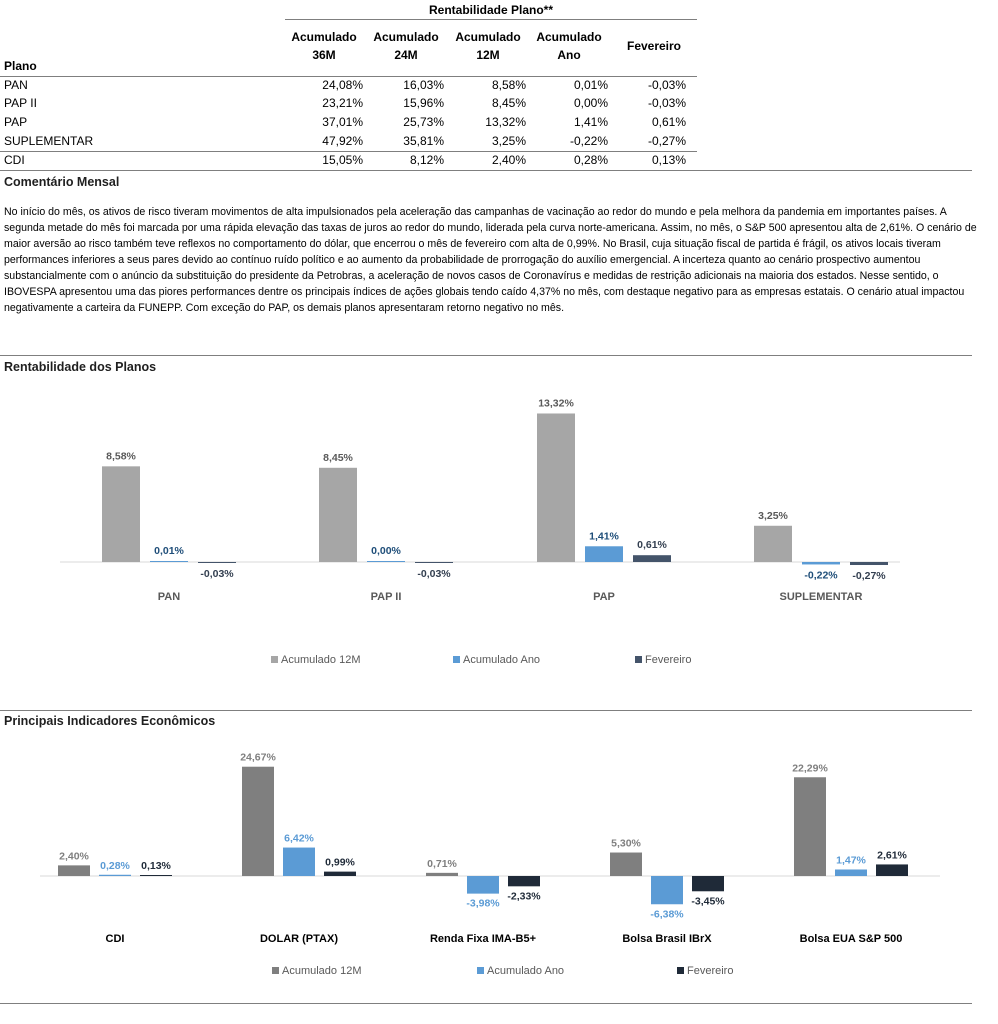 The image size is (998, 1024). Describe the element at coordinates (604, 536) in the screenshot. I see `data-label: 1,41%` at that location.